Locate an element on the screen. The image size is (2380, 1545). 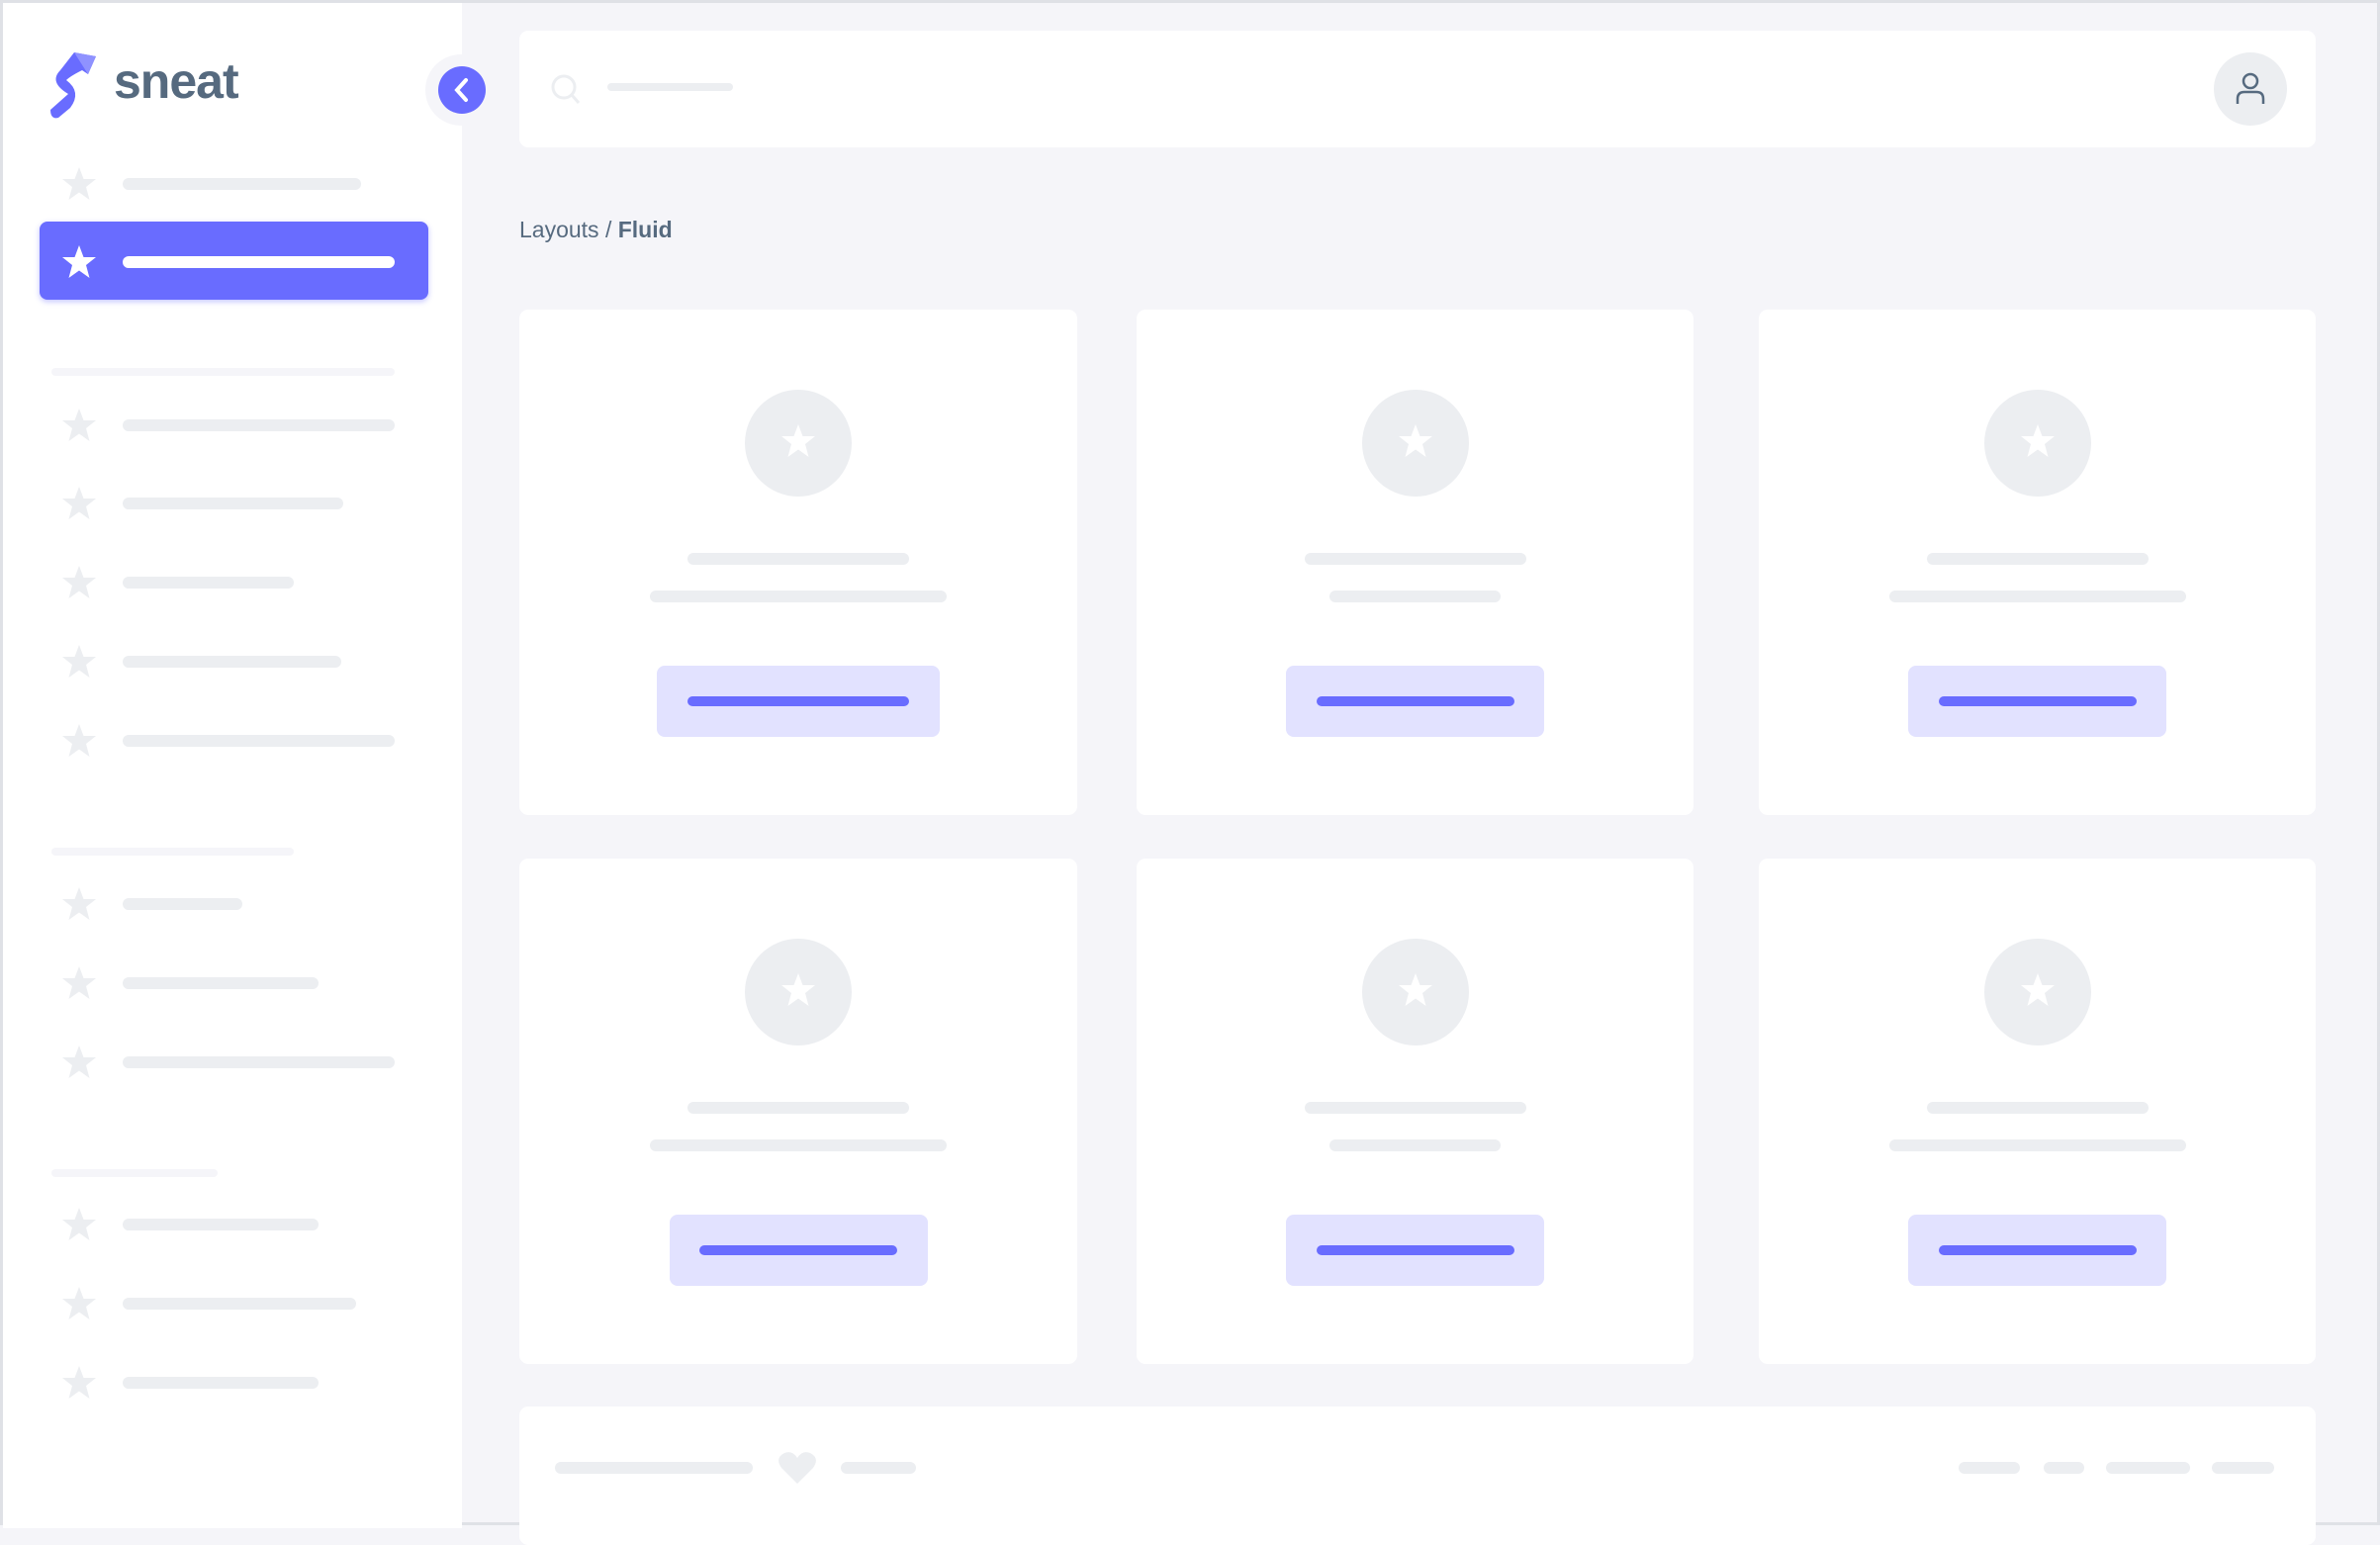
footer-text is located at coordinates (654, 1468).